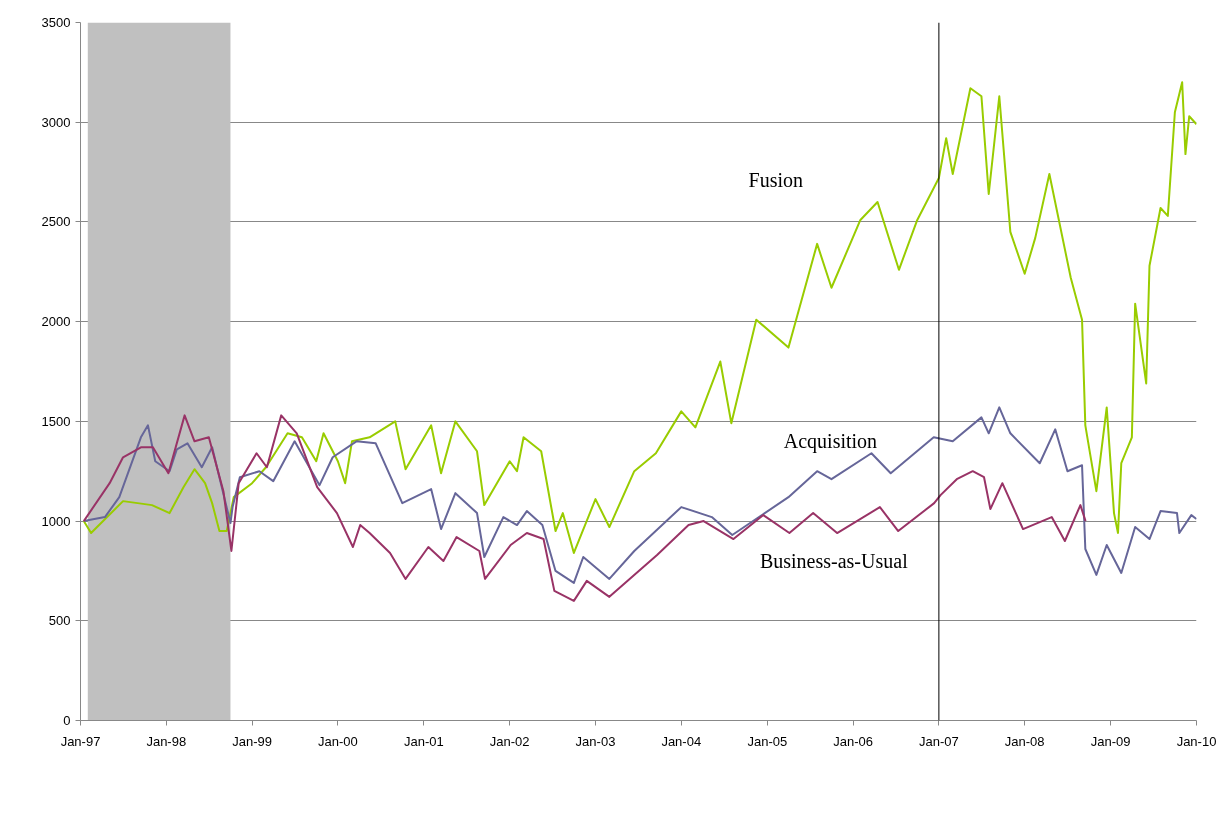  What do you see at coordinates (56, 222) in the screenshot?
I see `y-tick-label: 2500` at bounding box center [56, 222].